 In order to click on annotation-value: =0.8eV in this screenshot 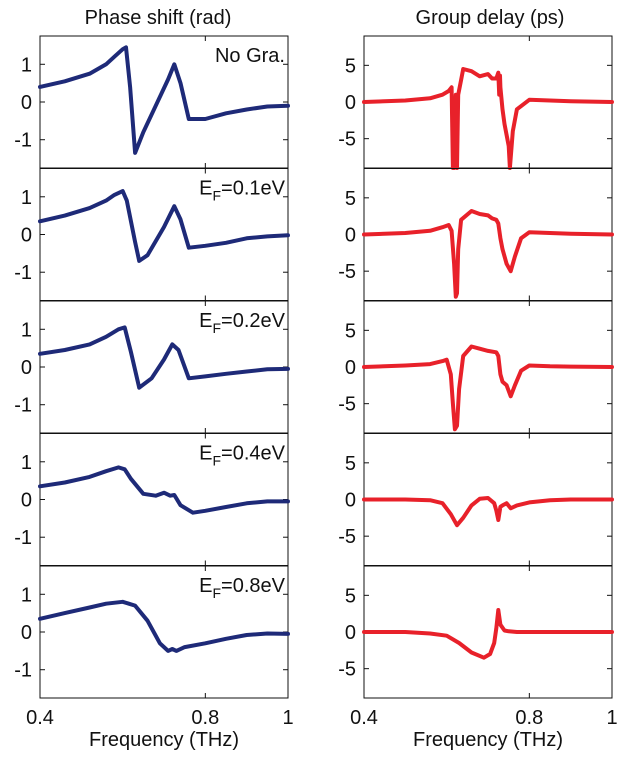, I will do `click(253, 586)`.